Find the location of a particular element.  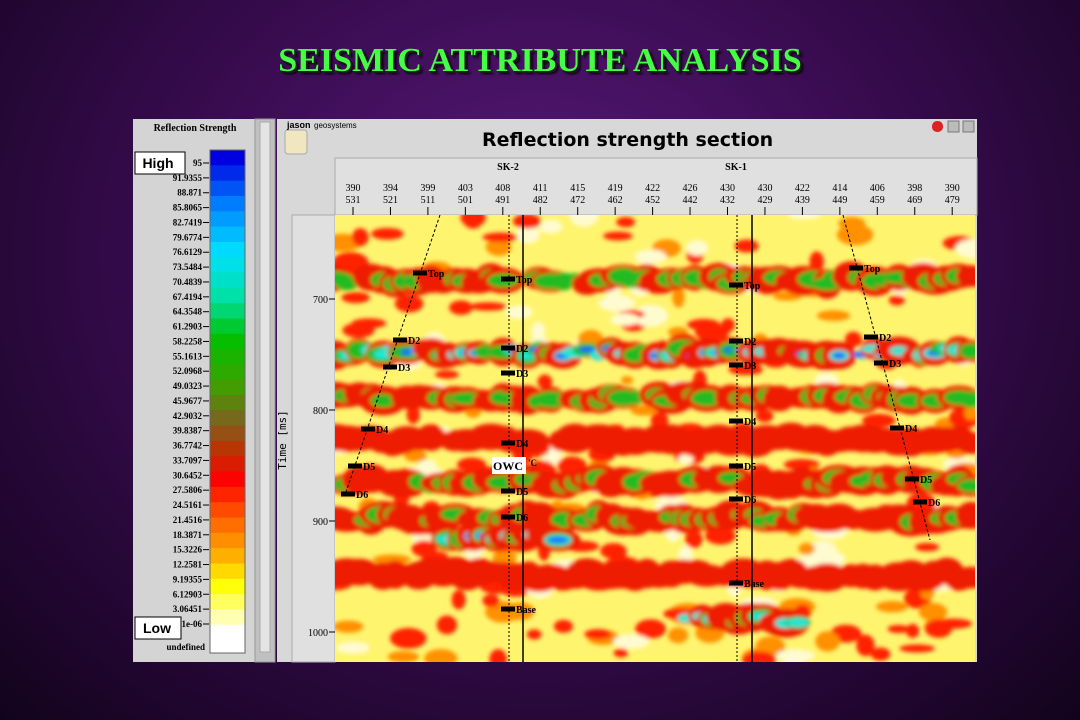

high-label: High is located at coordinates (157, 163).